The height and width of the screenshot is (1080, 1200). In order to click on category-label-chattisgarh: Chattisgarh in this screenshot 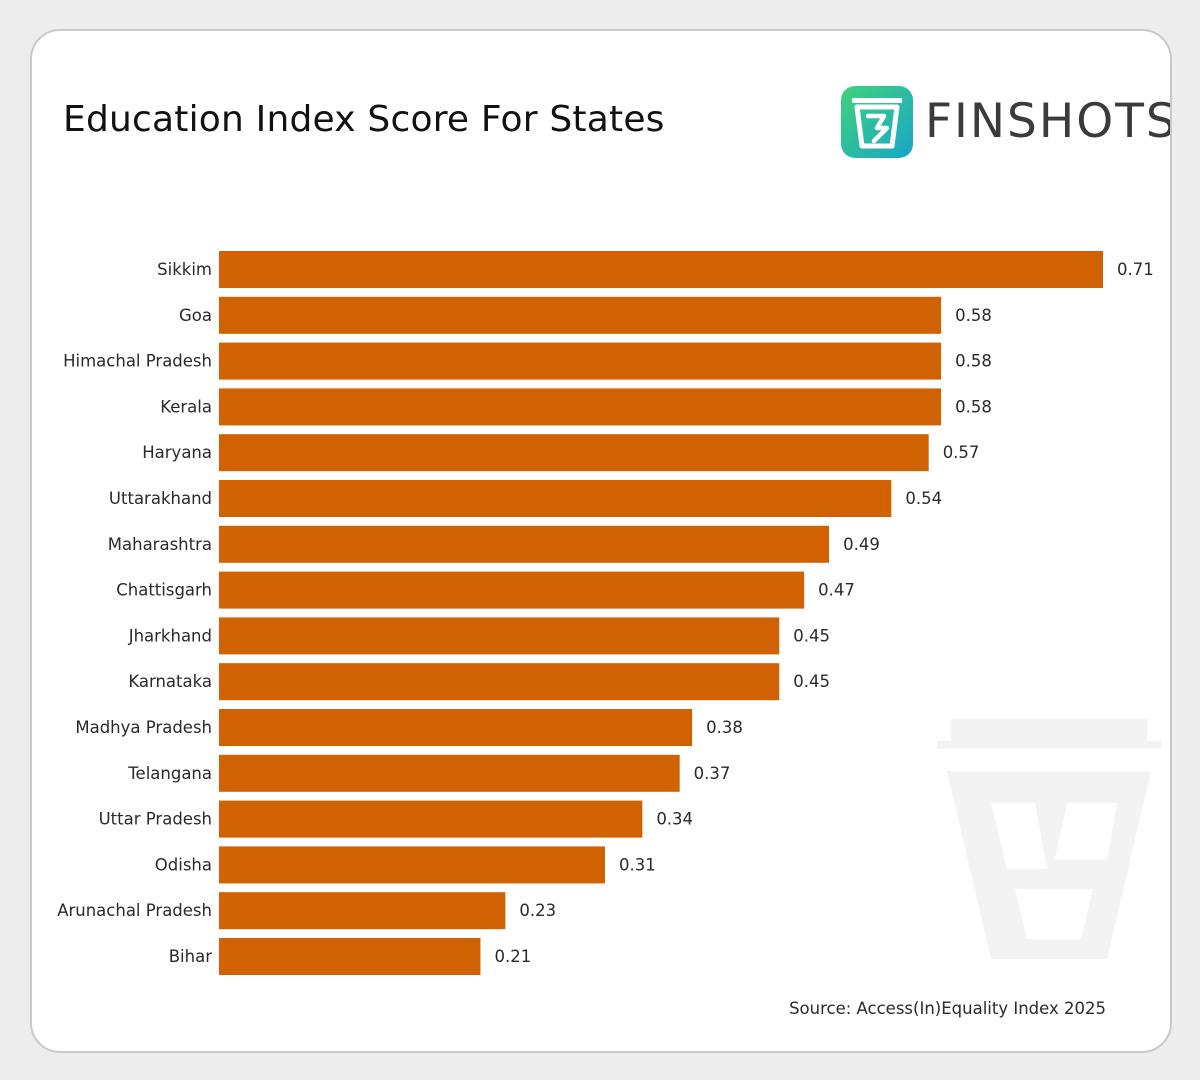, I will do `click(164, 590)`.